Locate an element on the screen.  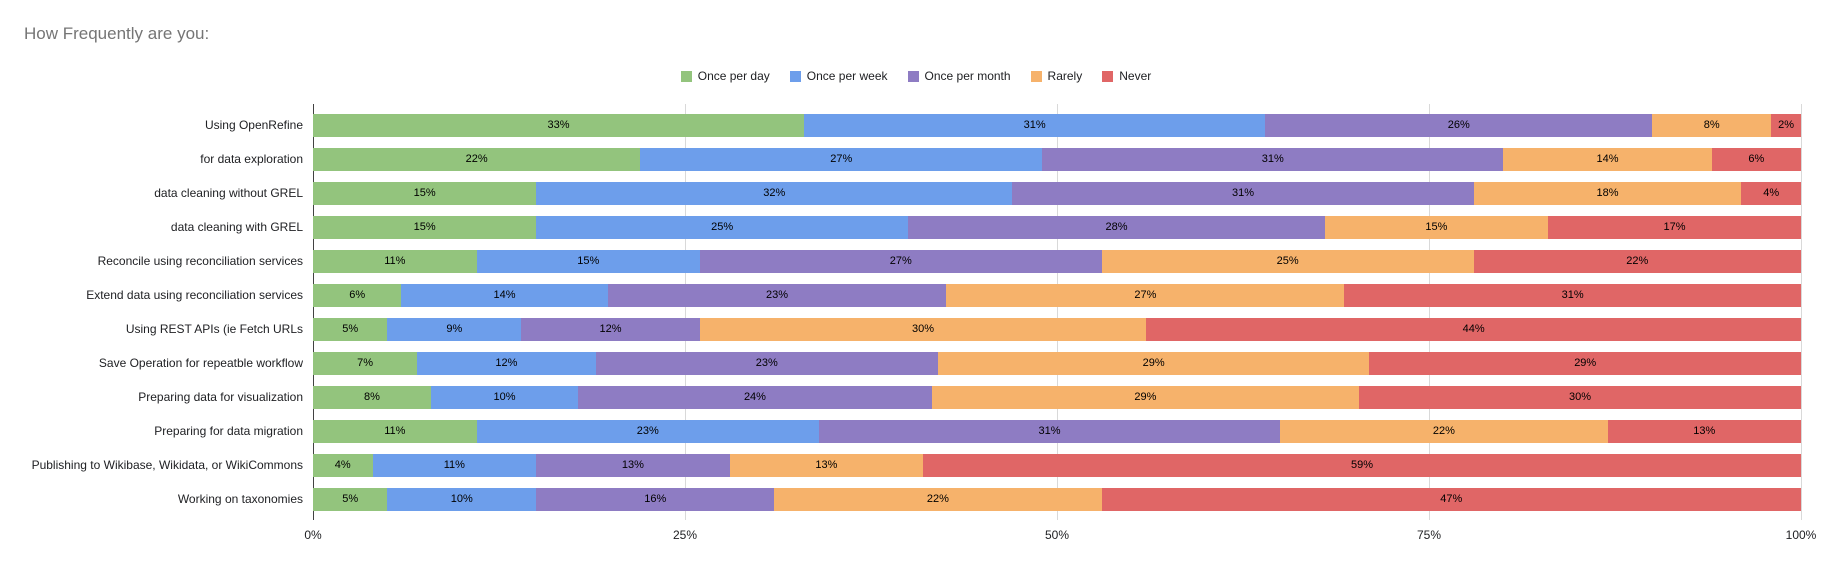
bar-segment: 28% is located at coordinates (1116, 227).